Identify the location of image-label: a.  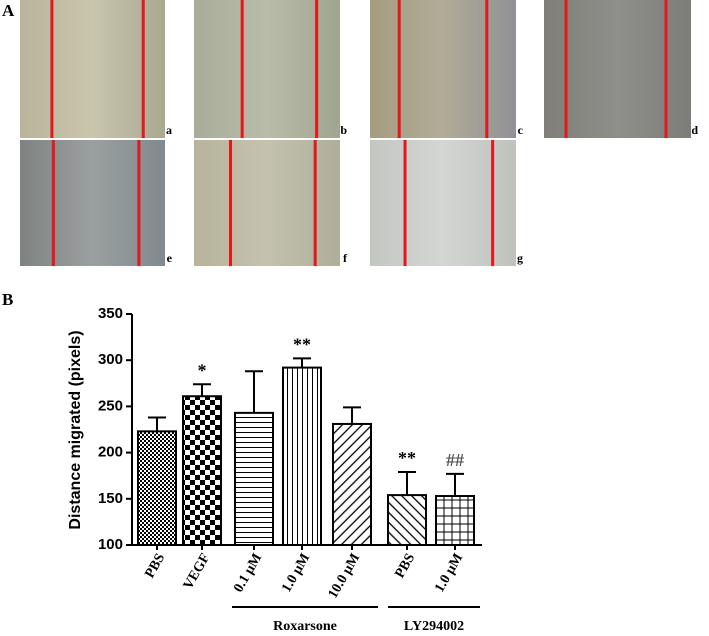
(169, 130).